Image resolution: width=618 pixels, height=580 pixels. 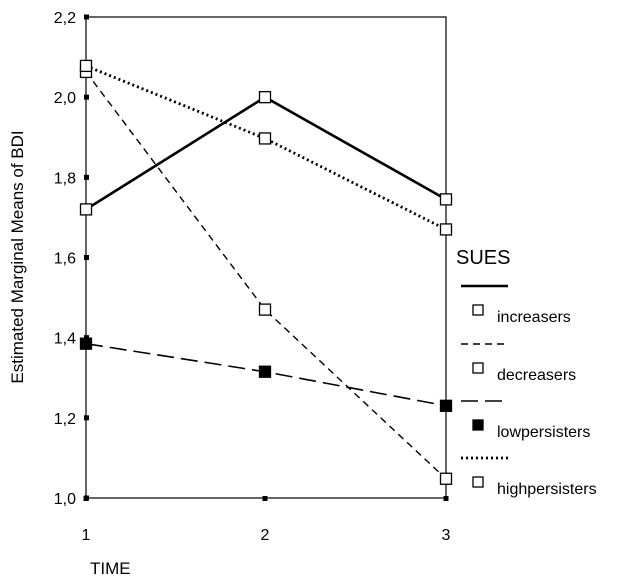 What do you see at coordinates (110, 568) in the screenshot?
I see `x-axis-title: TIME` at bounding box center [110, 568].